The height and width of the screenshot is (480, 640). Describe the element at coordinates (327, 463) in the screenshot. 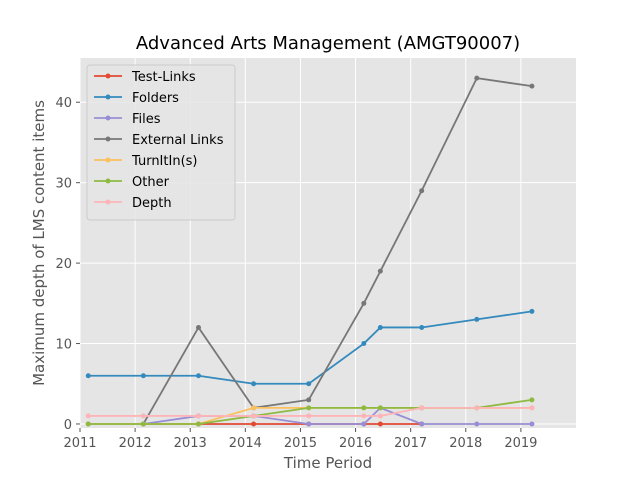

I see `x-axis-label: Time Period` at that location.